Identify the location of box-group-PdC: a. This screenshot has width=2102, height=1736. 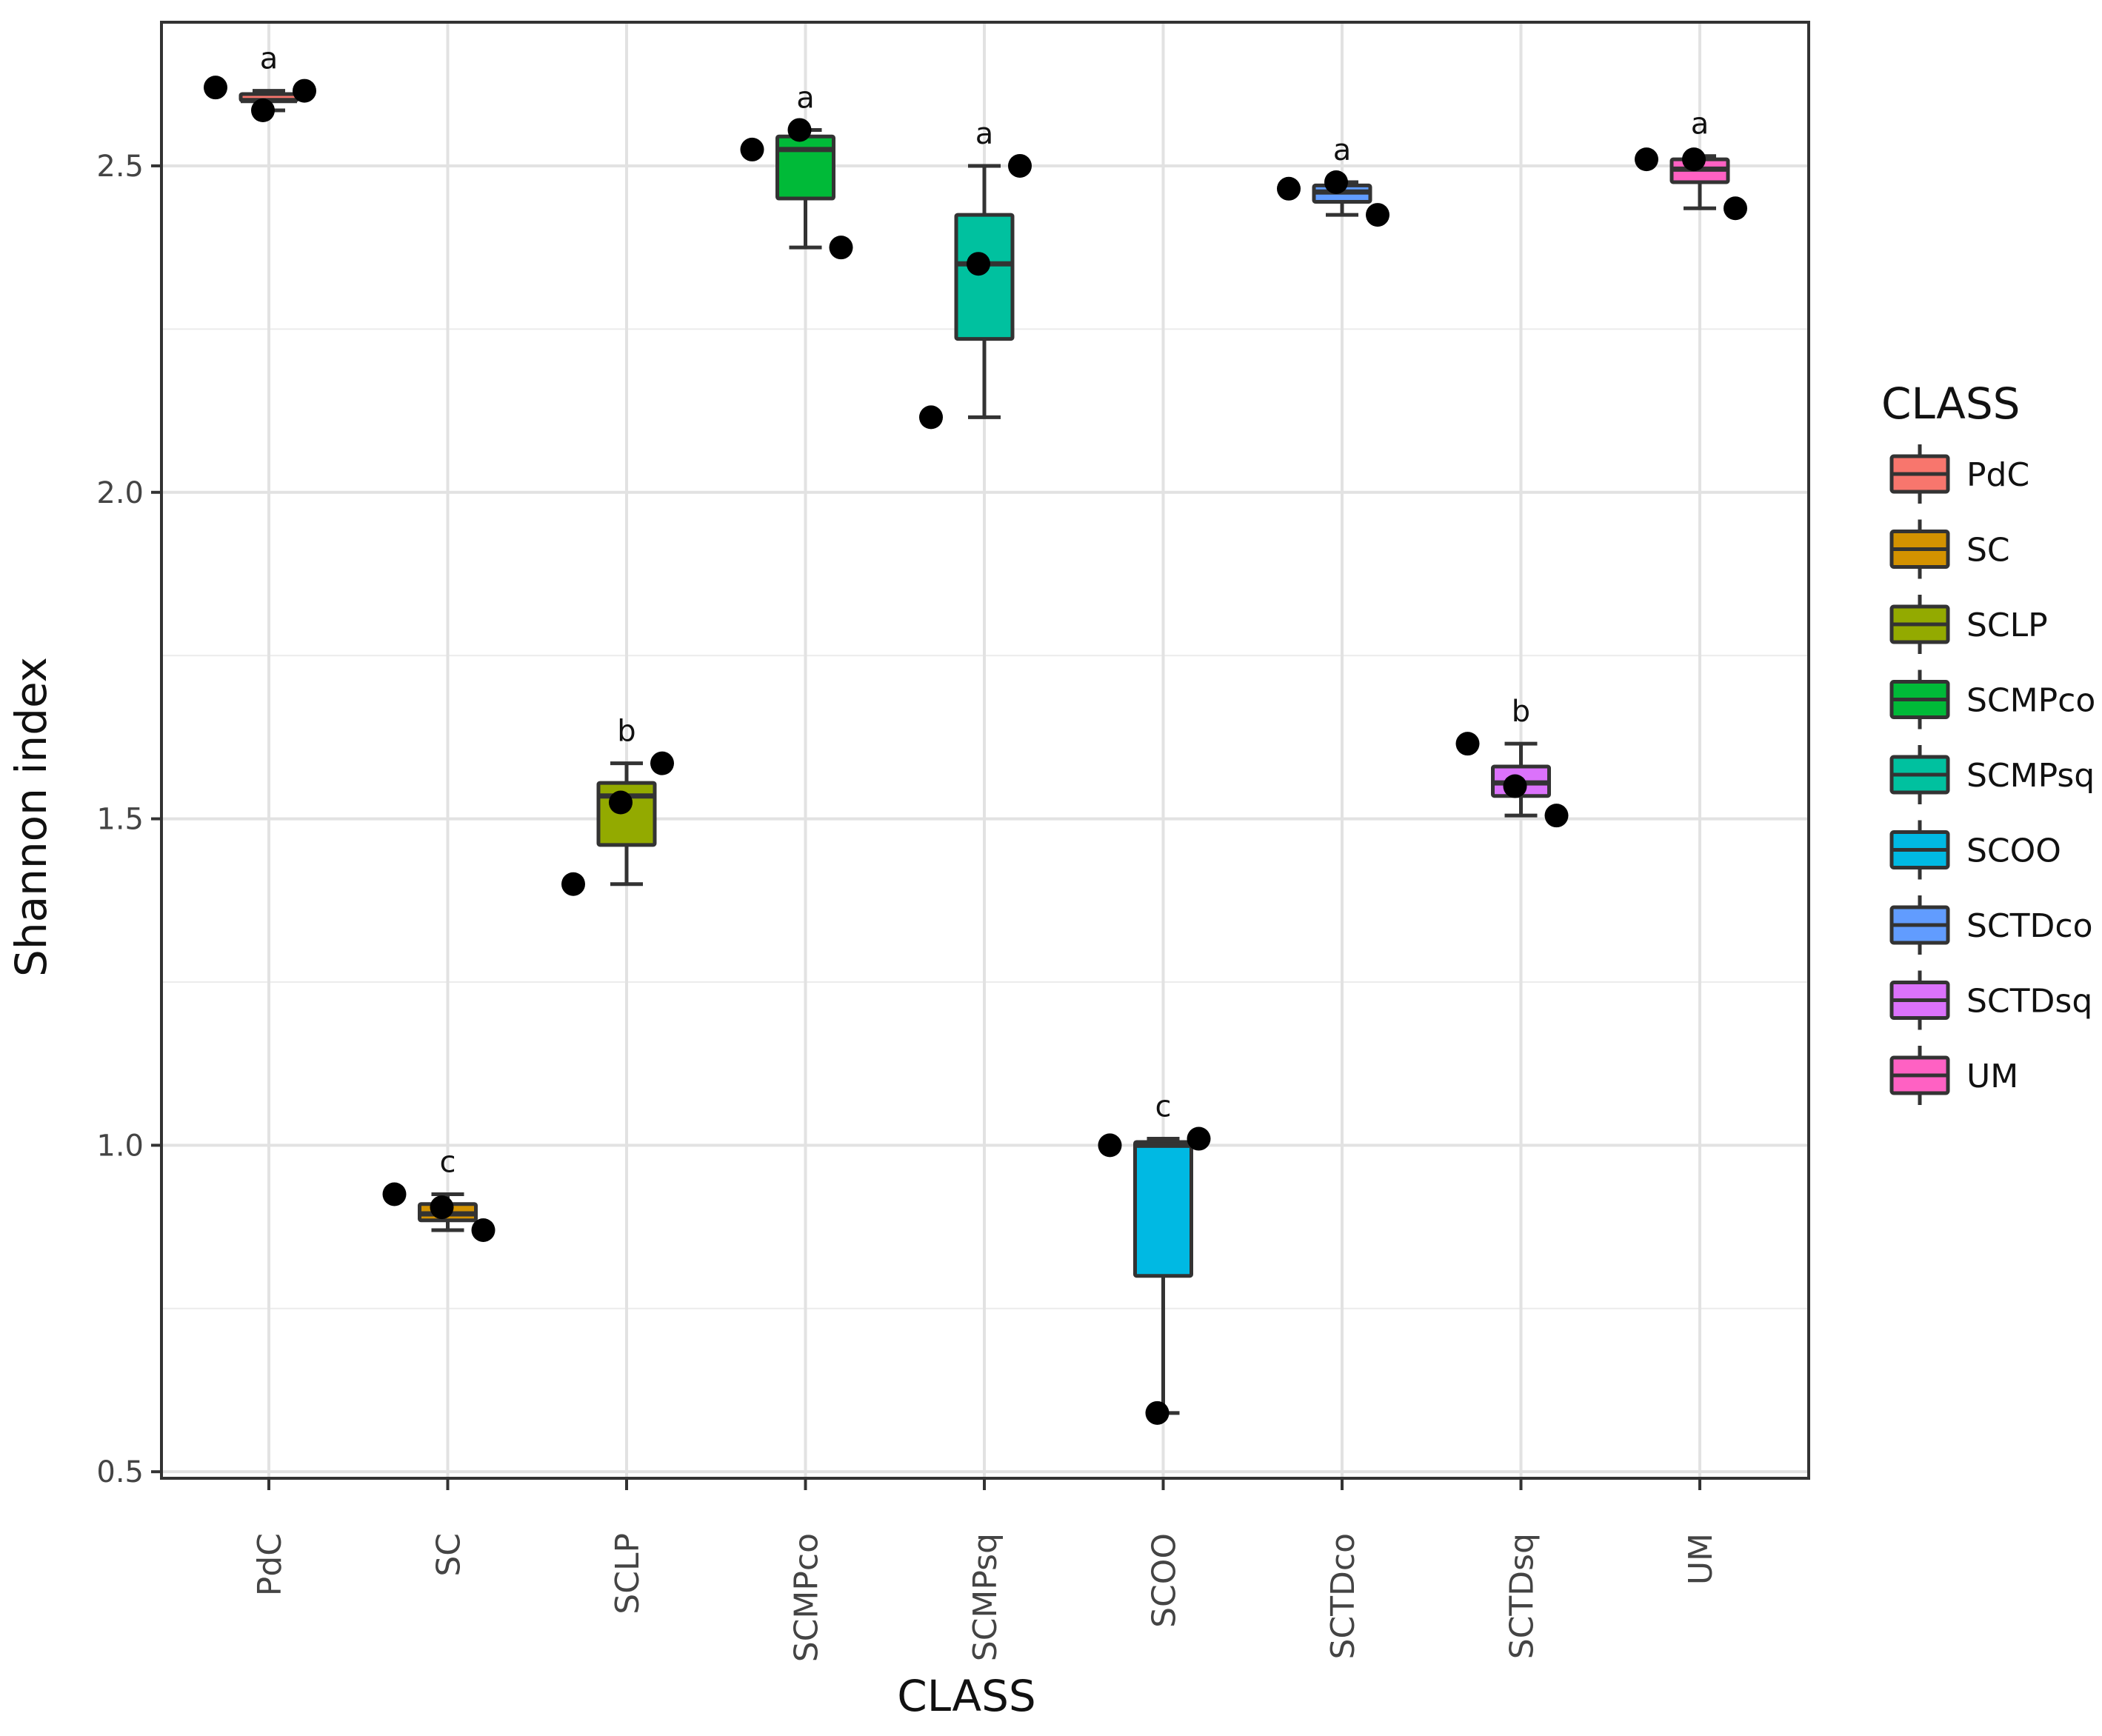
(260, 82).